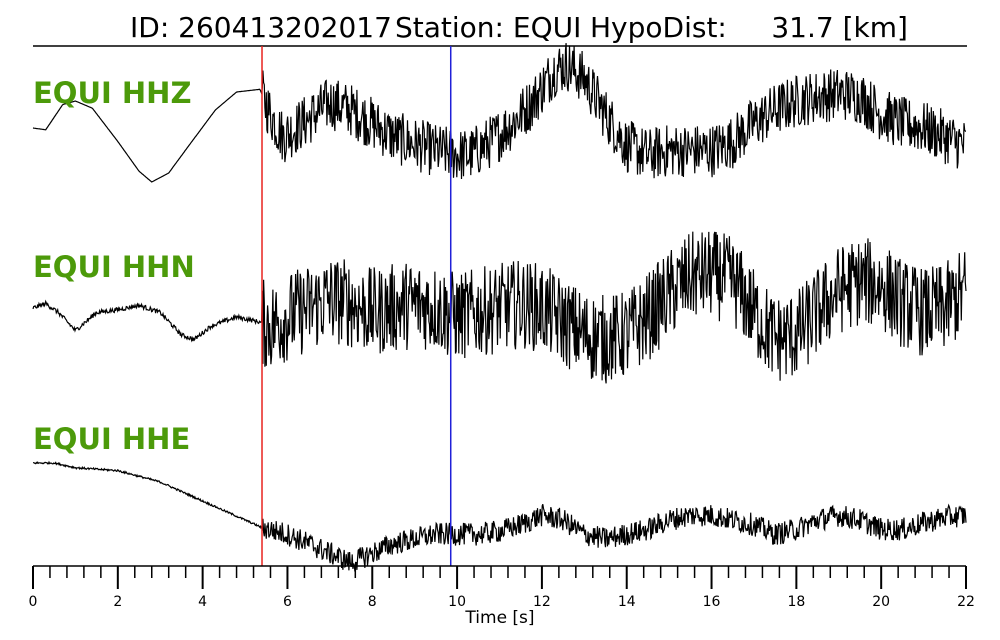 This screenshot has height=640, width=1000. I want to click on channel-label-group: EQUI HHZ EQUI HHN EQUI HHE, so click(114, 266).